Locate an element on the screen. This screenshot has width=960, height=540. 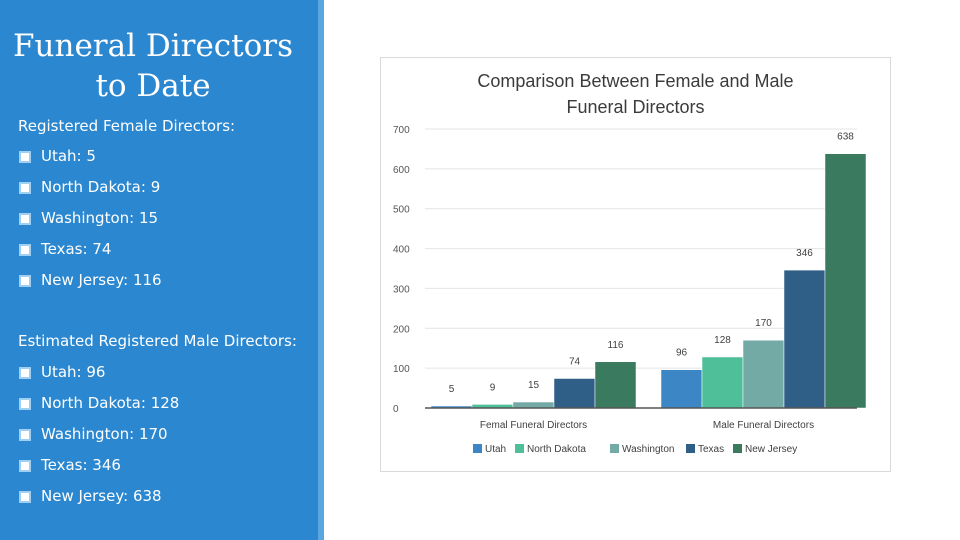
list-item: North Dakota: 9 is located at coordinates (90, 193).